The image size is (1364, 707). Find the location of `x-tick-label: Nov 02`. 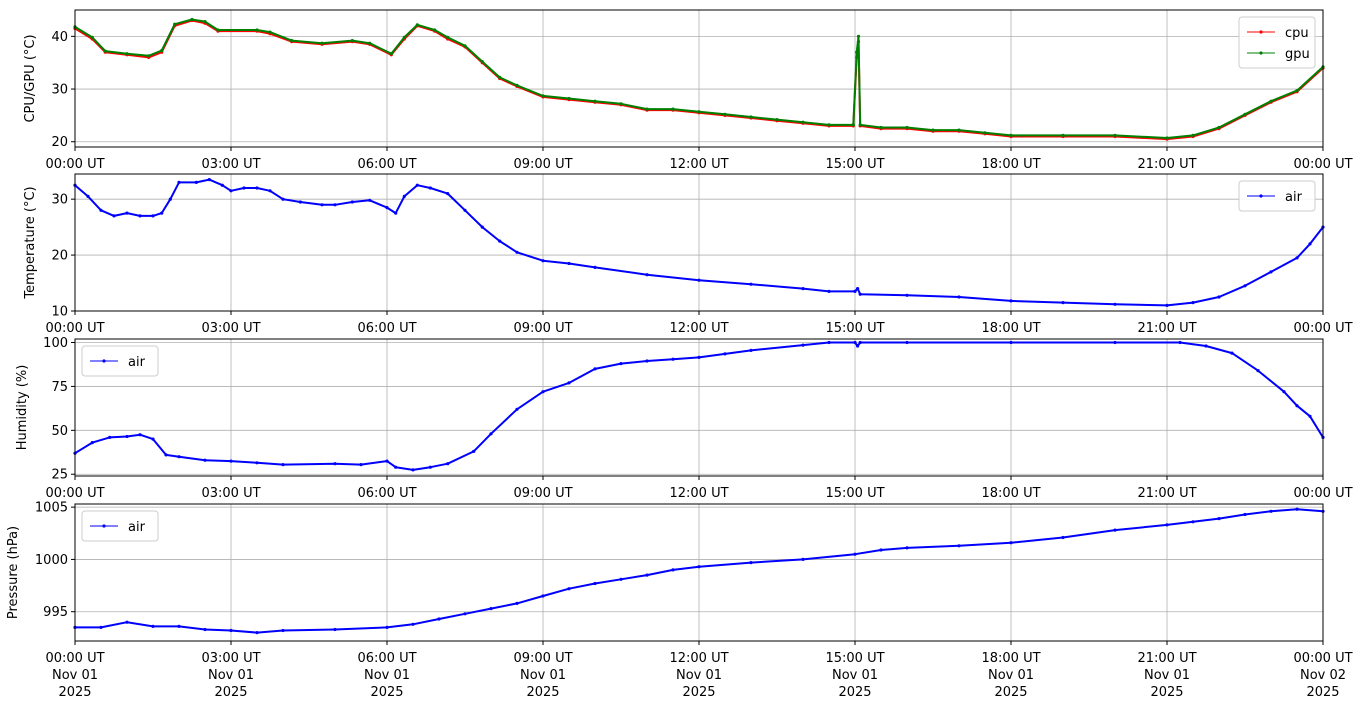

x-tick-label: Nov 02 is located at coordinates (1323, 675).